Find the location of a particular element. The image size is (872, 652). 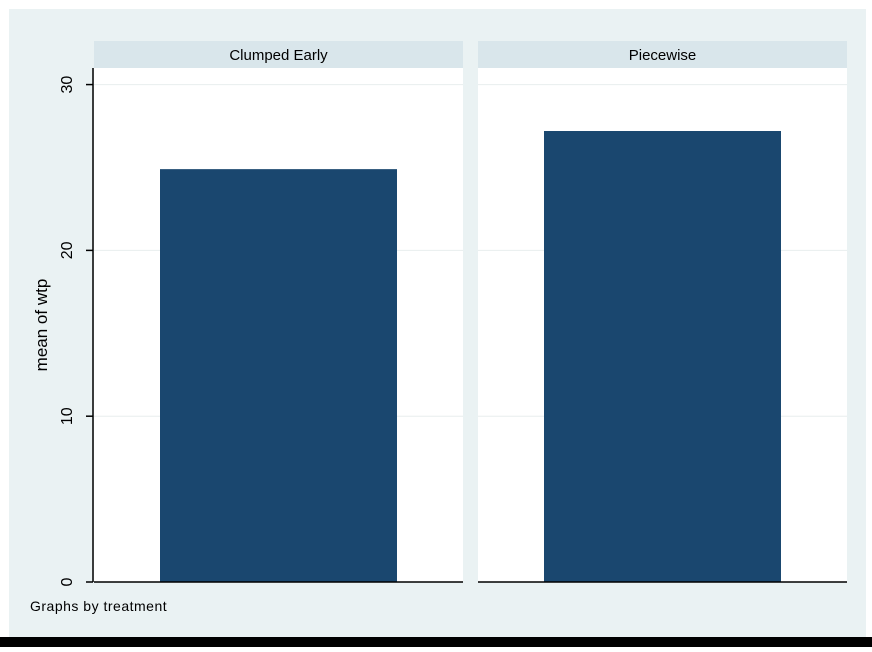

y-axis-title: mean of wtp is located at coordinates (41, 325).